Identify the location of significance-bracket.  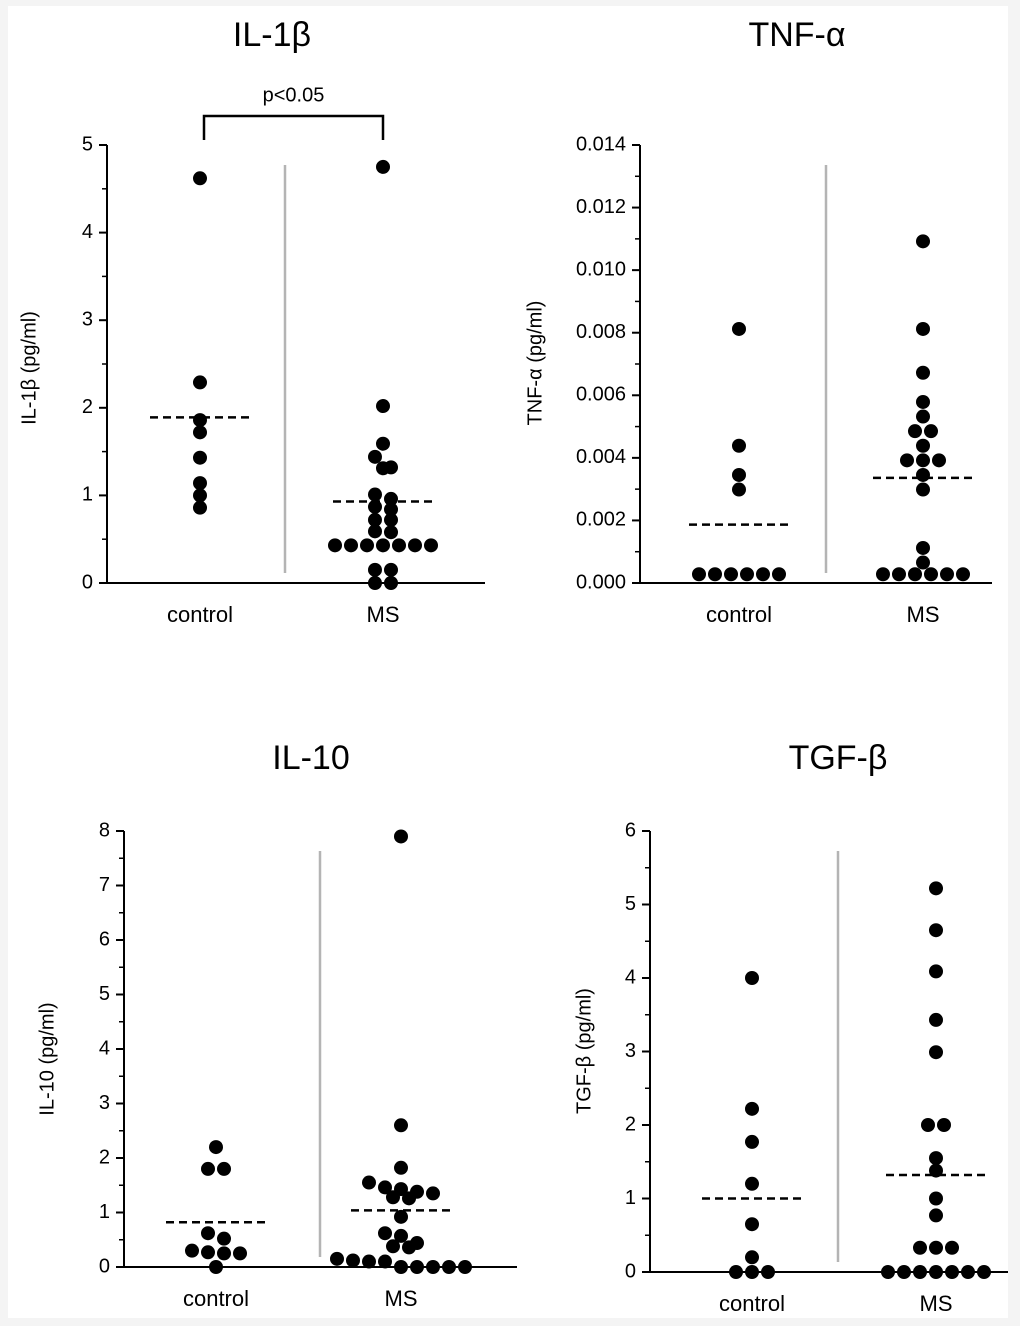
(293, 127).